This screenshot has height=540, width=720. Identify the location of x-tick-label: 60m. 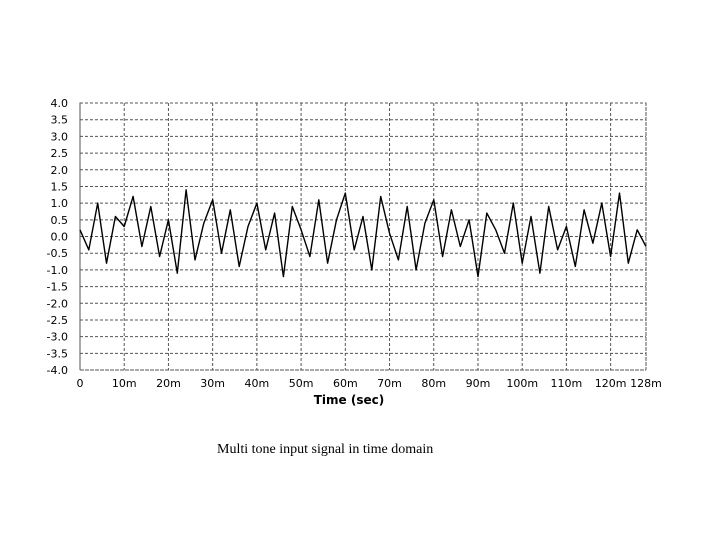
(345, 383).